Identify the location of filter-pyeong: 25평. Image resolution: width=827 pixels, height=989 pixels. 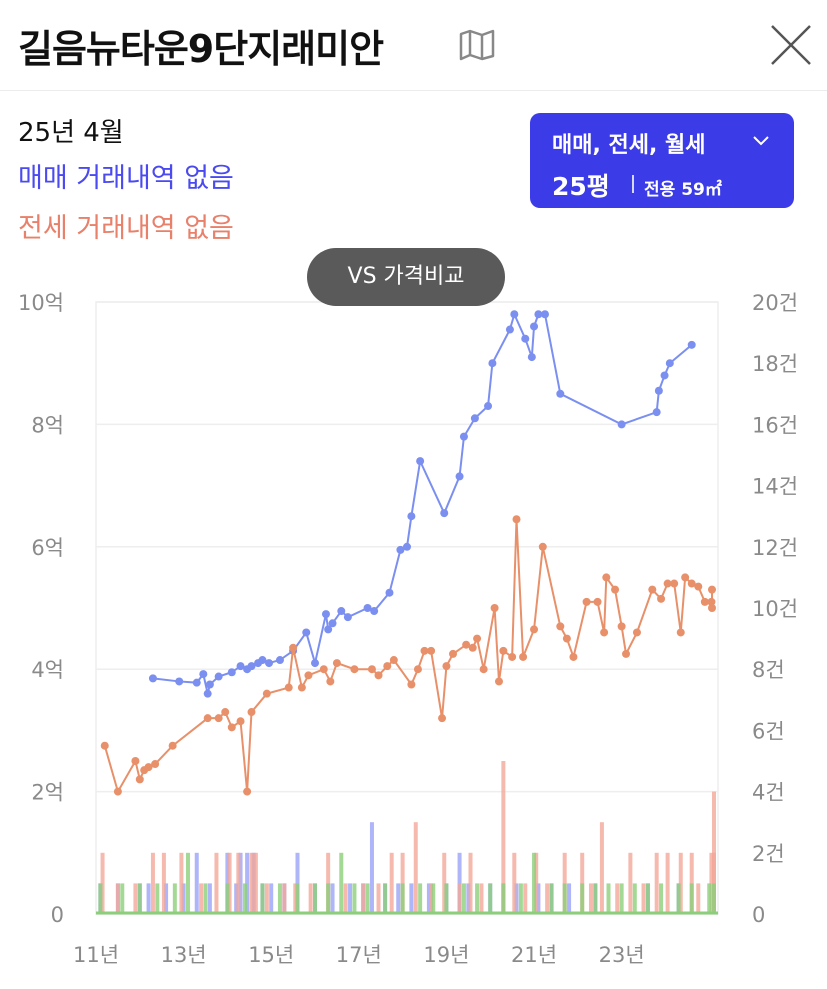
(581, 186).